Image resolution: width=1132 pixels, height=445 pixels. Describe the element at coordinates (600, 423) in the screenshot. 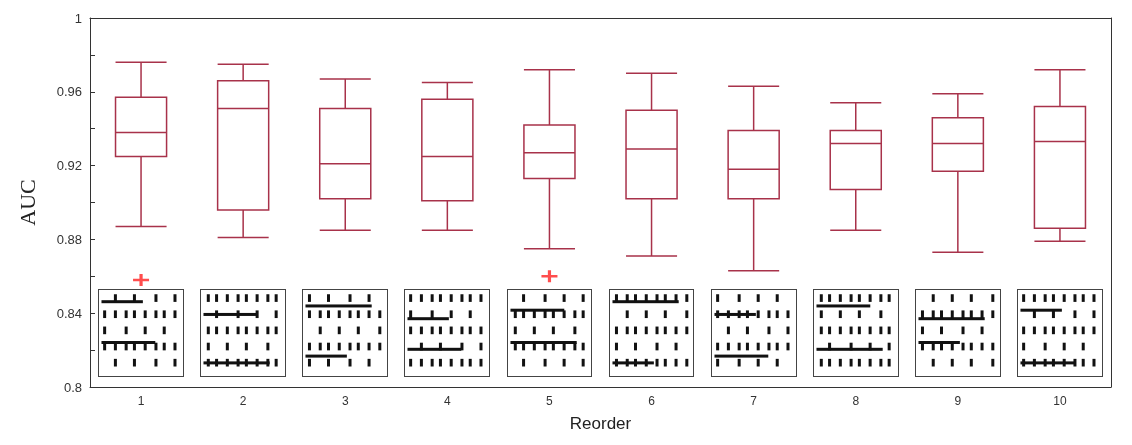

I see `x-axis-title: Reorder` at that location.